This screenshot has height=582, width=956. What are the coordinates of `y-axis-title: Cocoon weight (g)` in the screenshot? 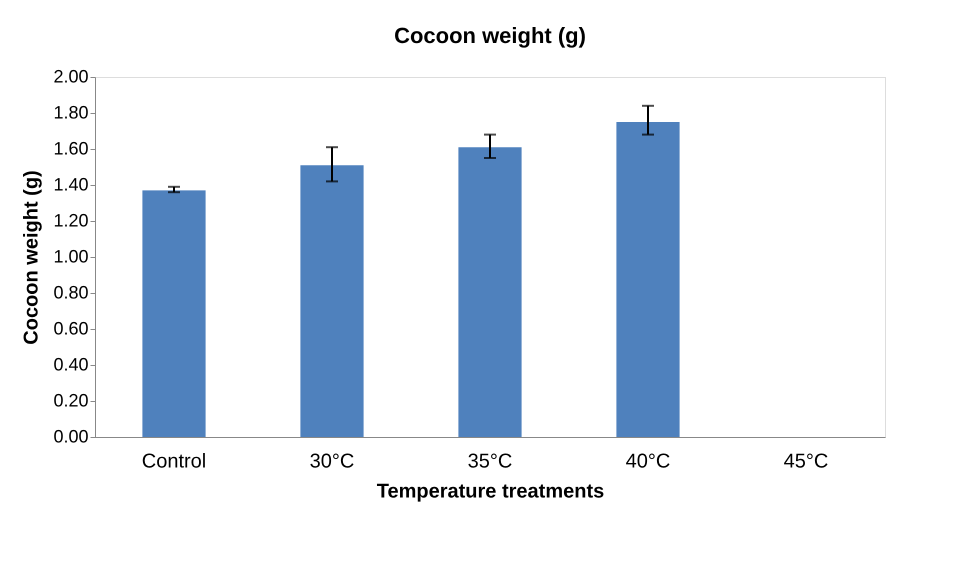 It's located at (31, 257).